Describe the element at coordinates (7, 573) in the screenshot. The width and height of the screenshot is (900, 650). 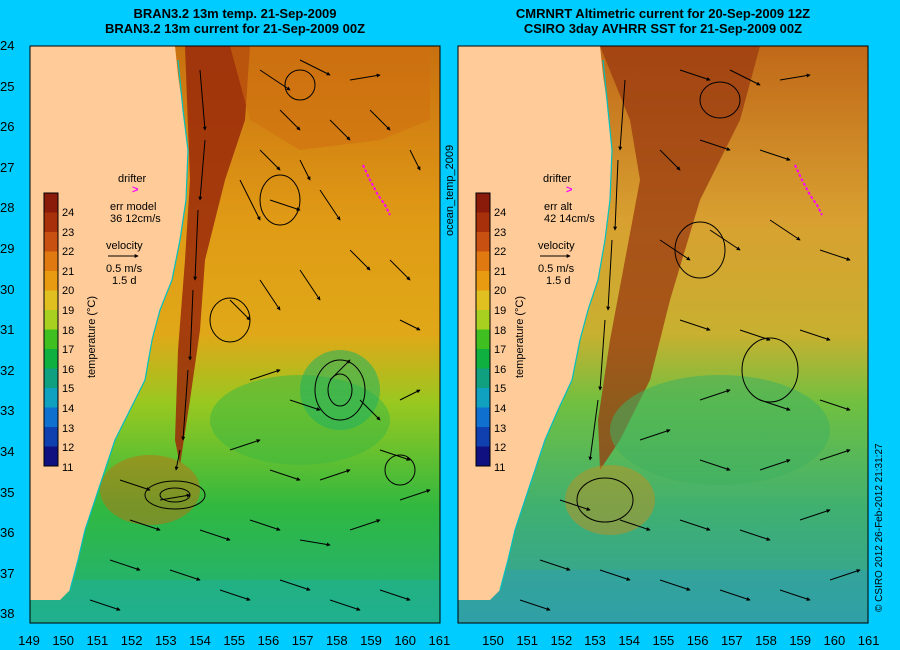
I see `lat-label: 37` at that location.